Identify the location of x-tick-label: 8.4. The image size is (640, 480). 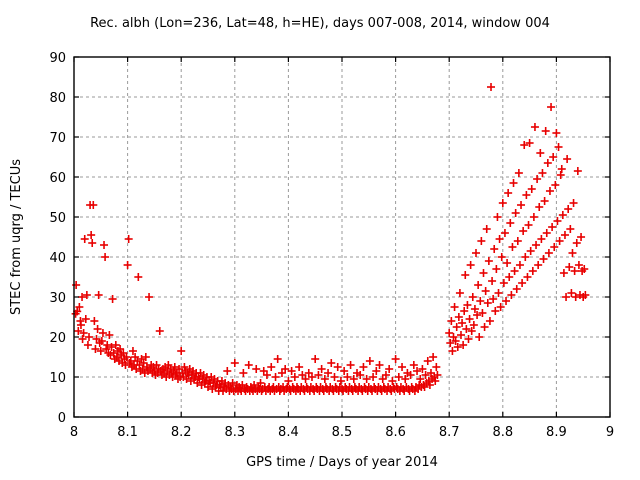
(288, 432).